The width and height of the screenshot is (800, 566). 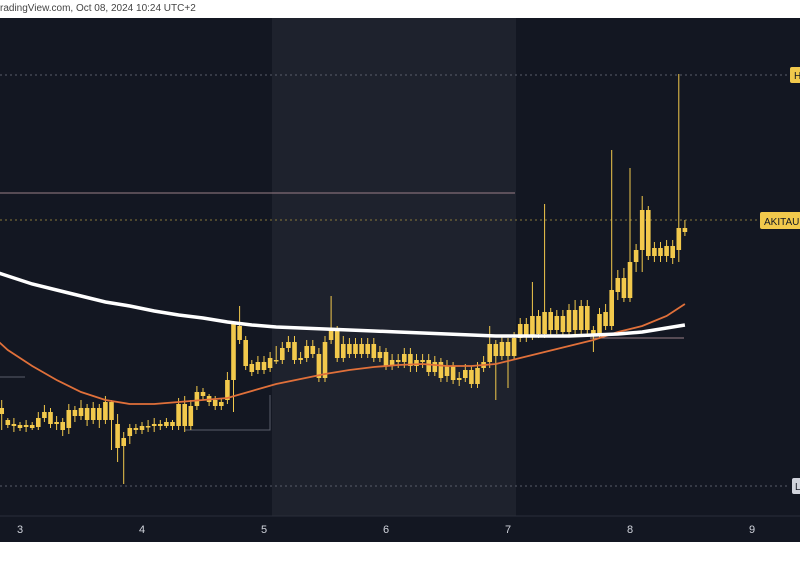 I want to click on price-label-high-text: H, so click(x=797, y=76).